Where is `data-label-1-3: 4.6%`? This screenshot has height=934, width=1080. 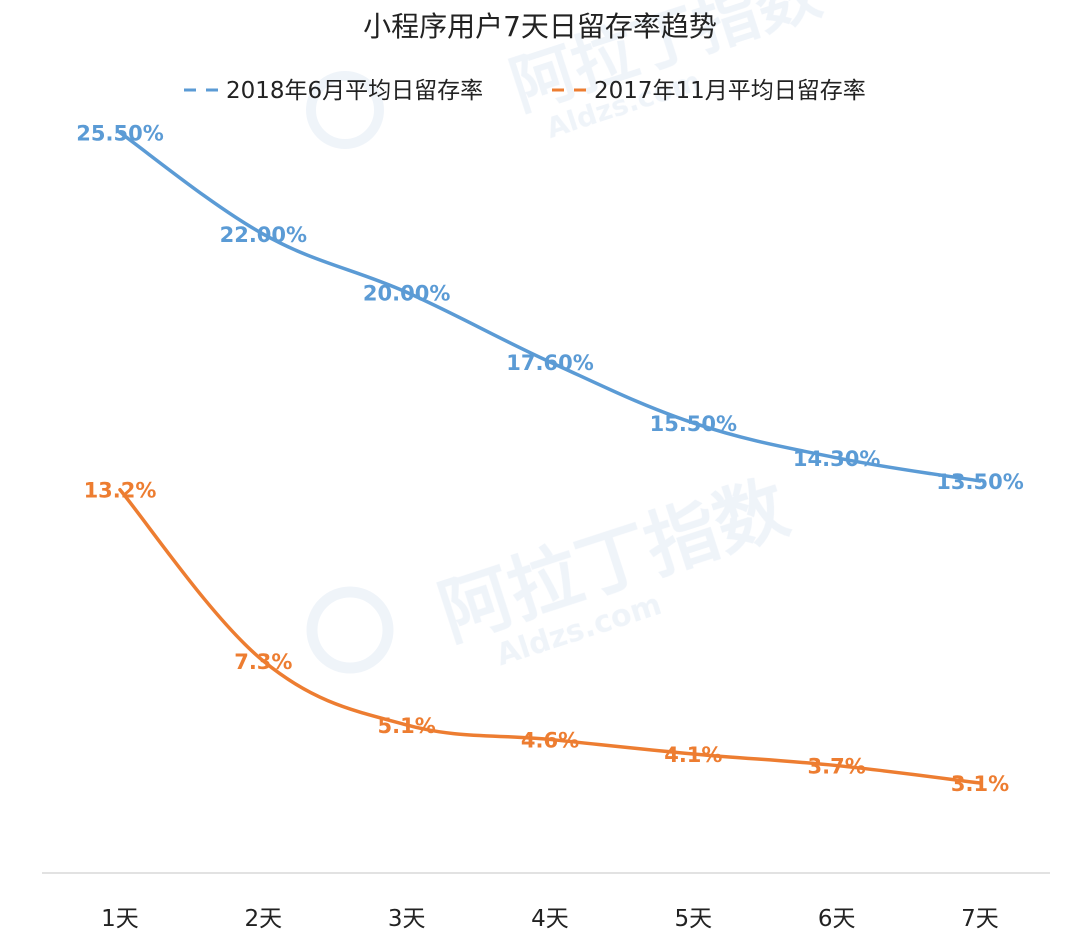
data-label-1-3: 4.6% is located at coordinates (550, 740).